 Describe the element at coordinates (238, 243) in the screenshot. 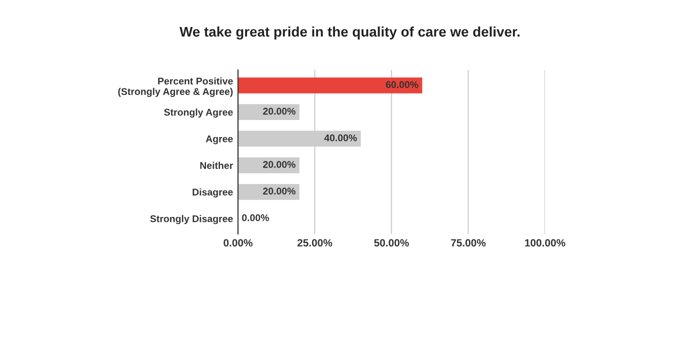

I see `x-tick-label: 0.00%` at that location.